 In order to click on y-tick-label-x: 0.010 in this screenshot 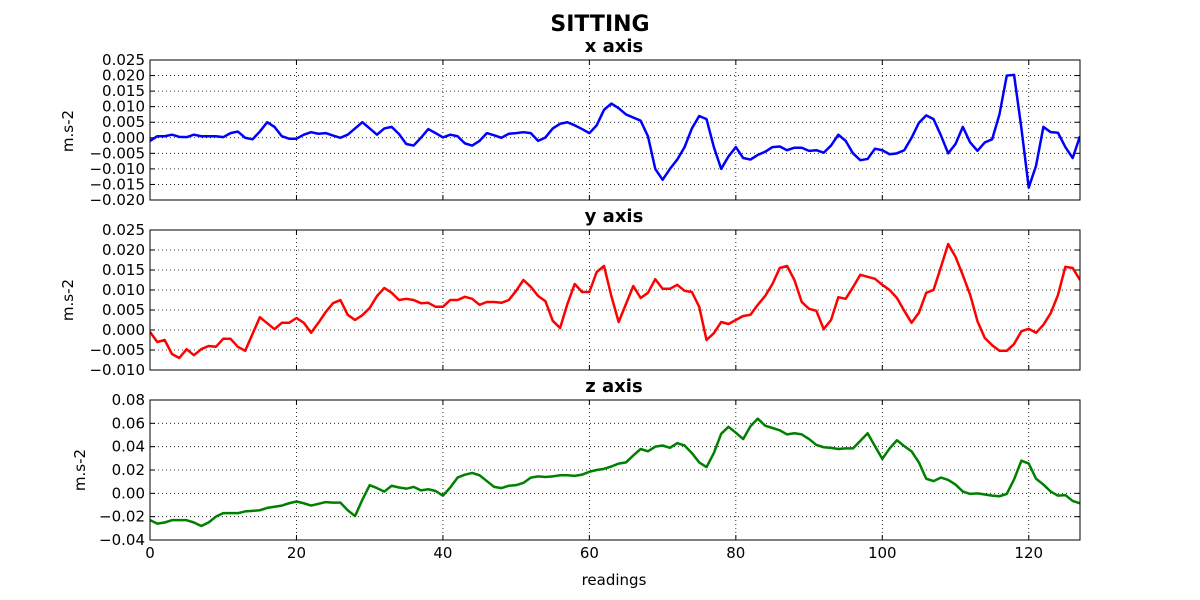, I will do `click(123, 107)`.